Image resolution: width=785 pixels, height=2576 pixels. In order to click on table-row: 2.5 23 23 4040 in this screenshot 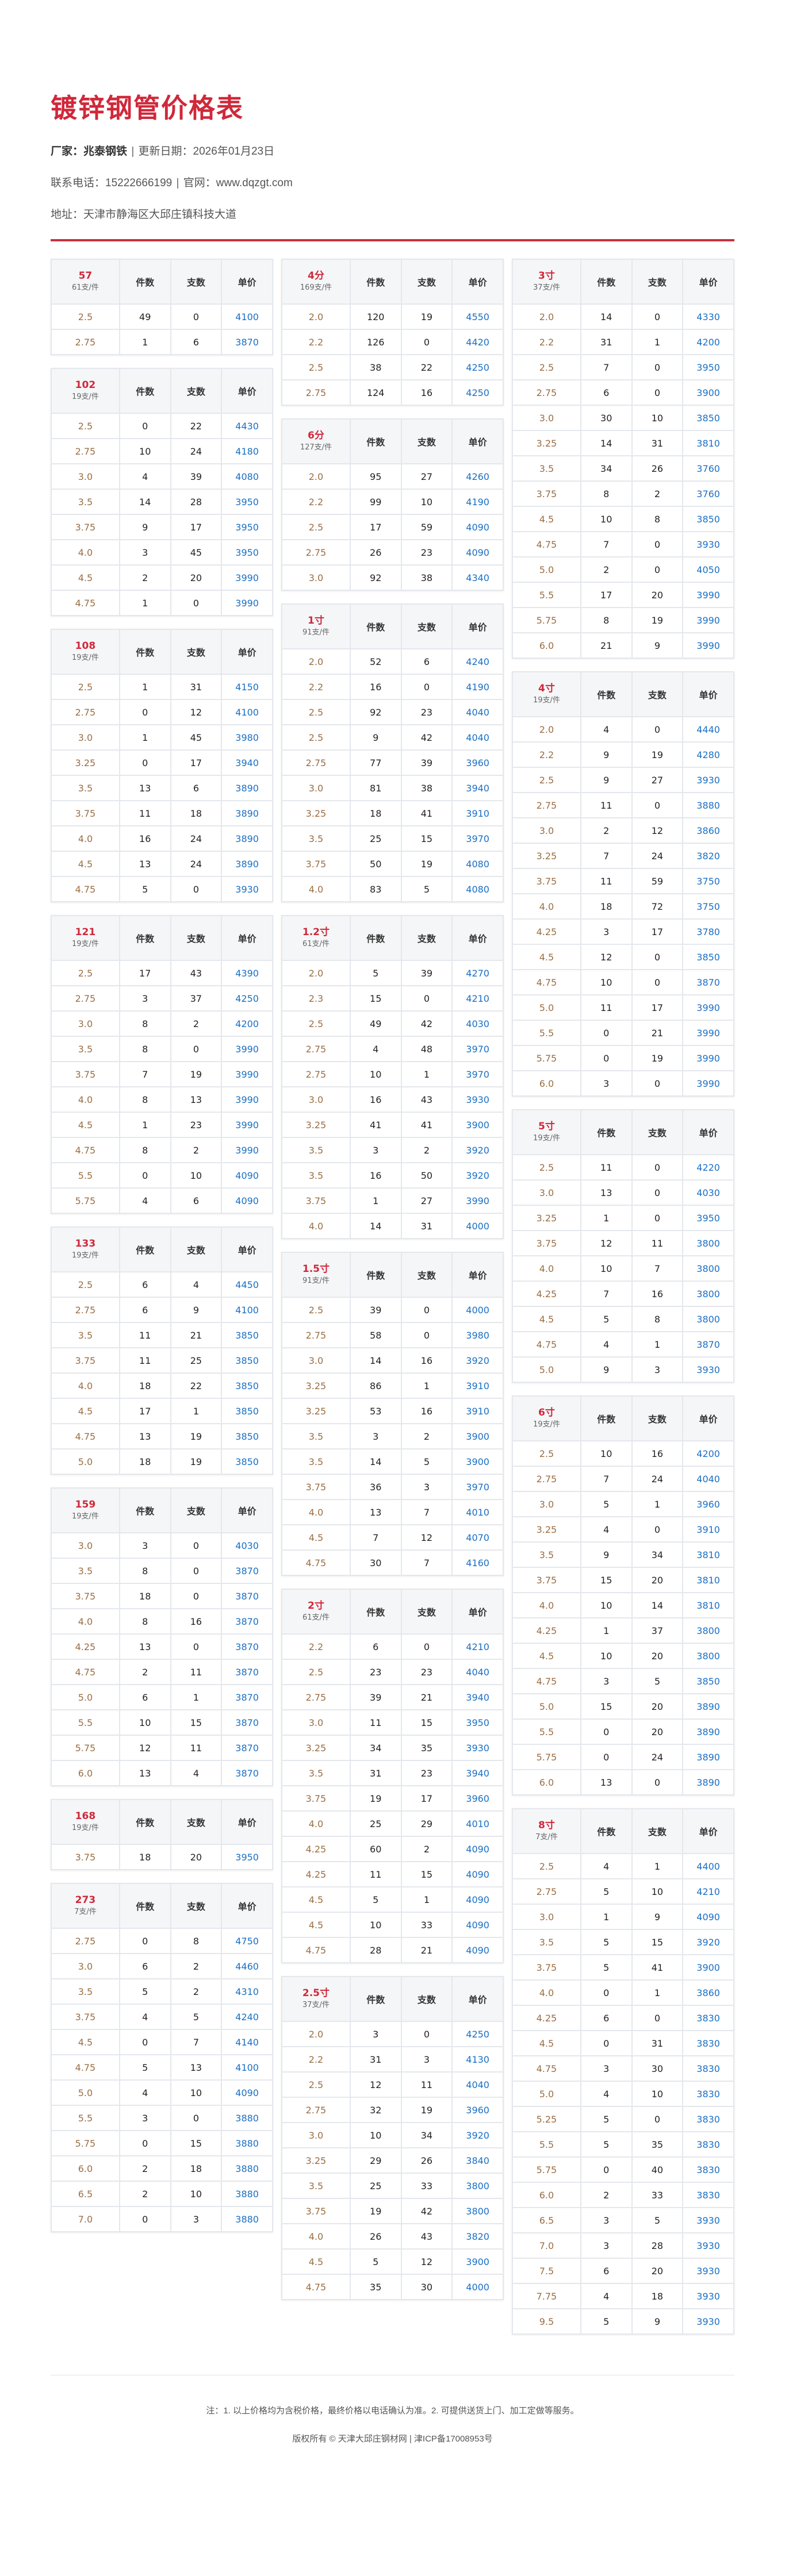, I will do `click(392, 1672)`.